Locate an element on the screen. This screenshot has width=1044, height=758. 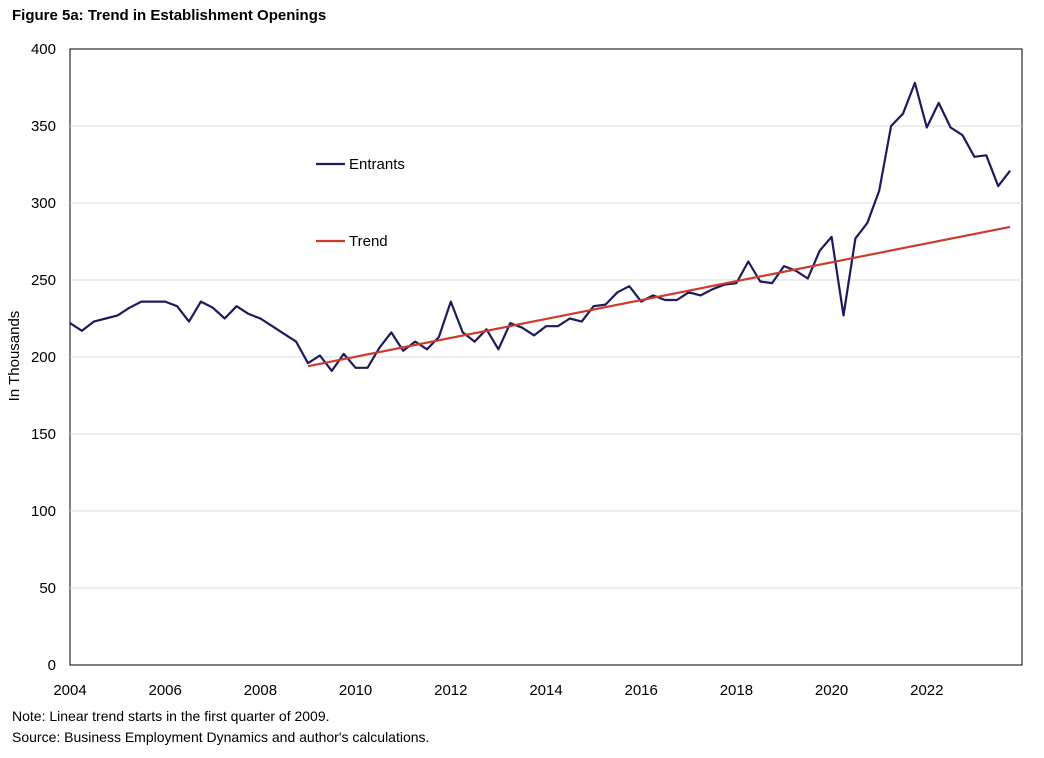
x-tick-label: 2016 is located at coordinates (641, 690).